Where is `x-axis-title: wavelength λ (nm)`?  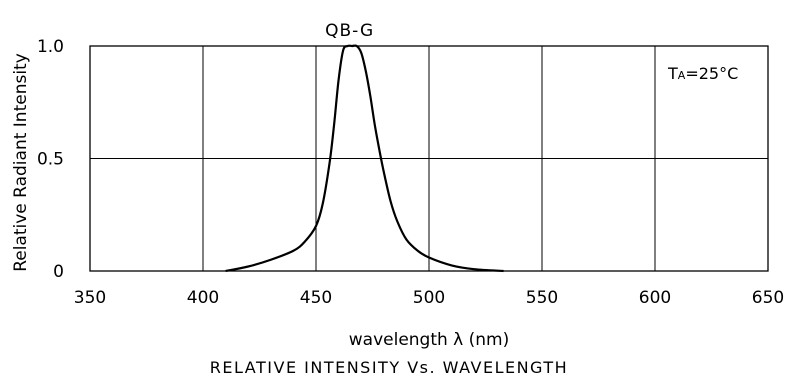
x-axis-title: wavelength λ (nm) is located at coordinates (429, 340).